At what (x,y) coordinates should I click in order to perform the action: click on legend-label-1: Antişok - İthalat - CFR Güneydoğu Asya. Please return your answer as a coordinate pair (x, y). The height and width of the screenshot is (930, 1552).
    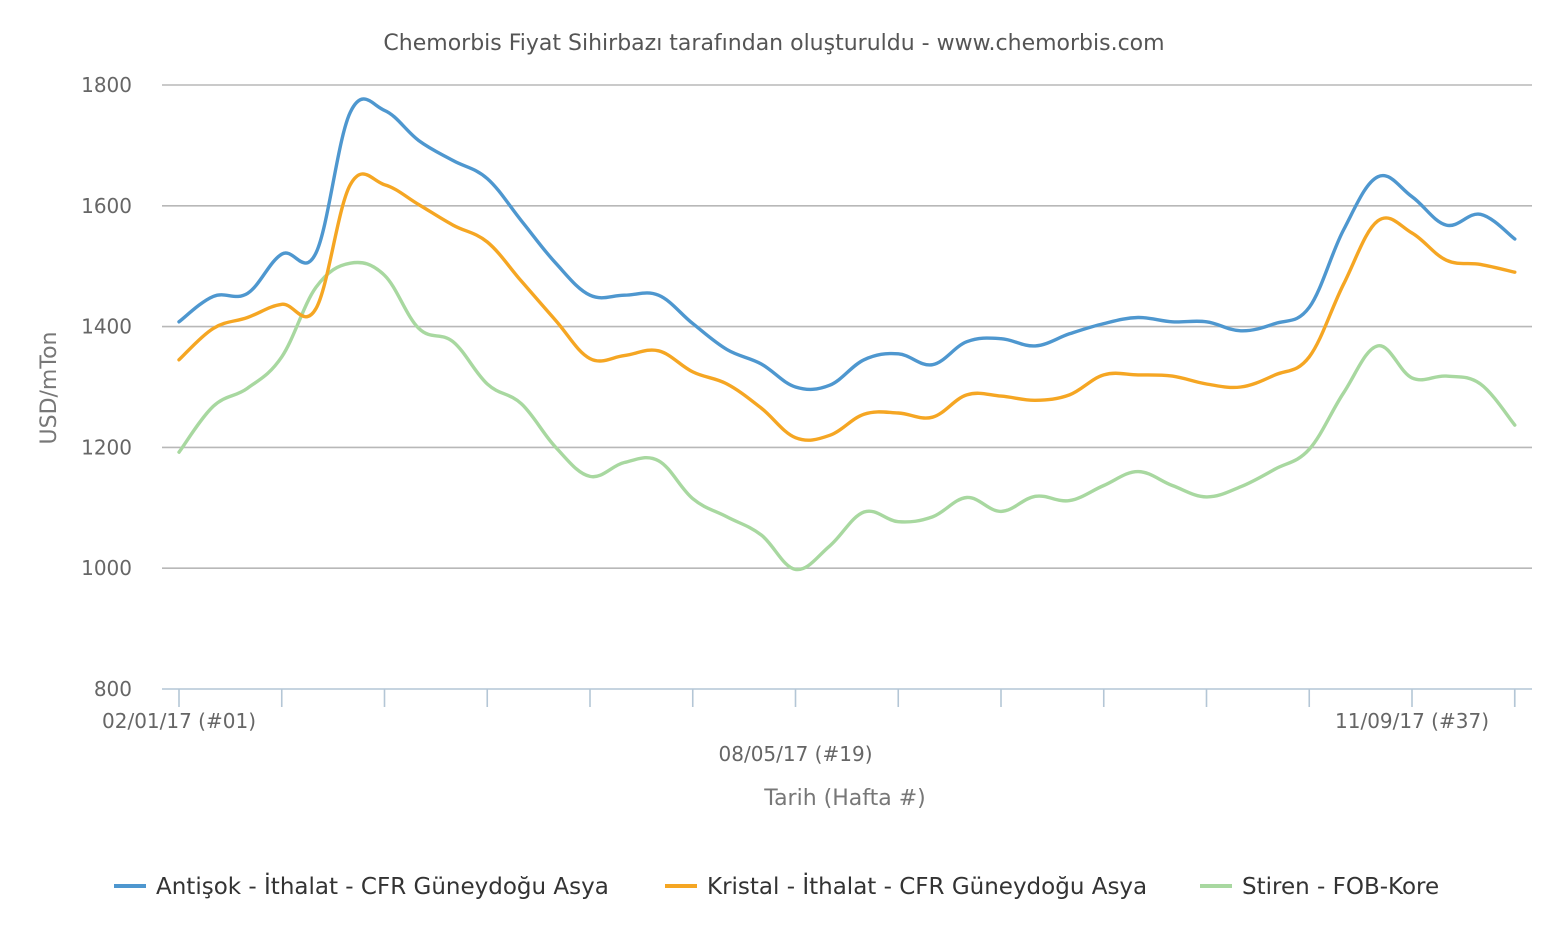
    Looking at the image, I should click on (382, 886).